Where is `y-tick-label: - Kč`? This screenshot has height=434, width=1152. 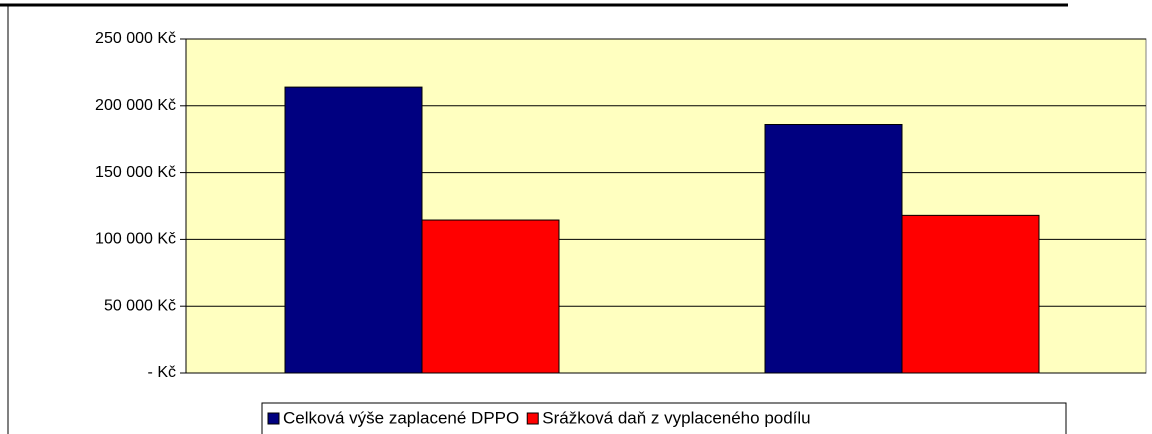
y-tick-label: - Kč is located at coordinates (162, 372).